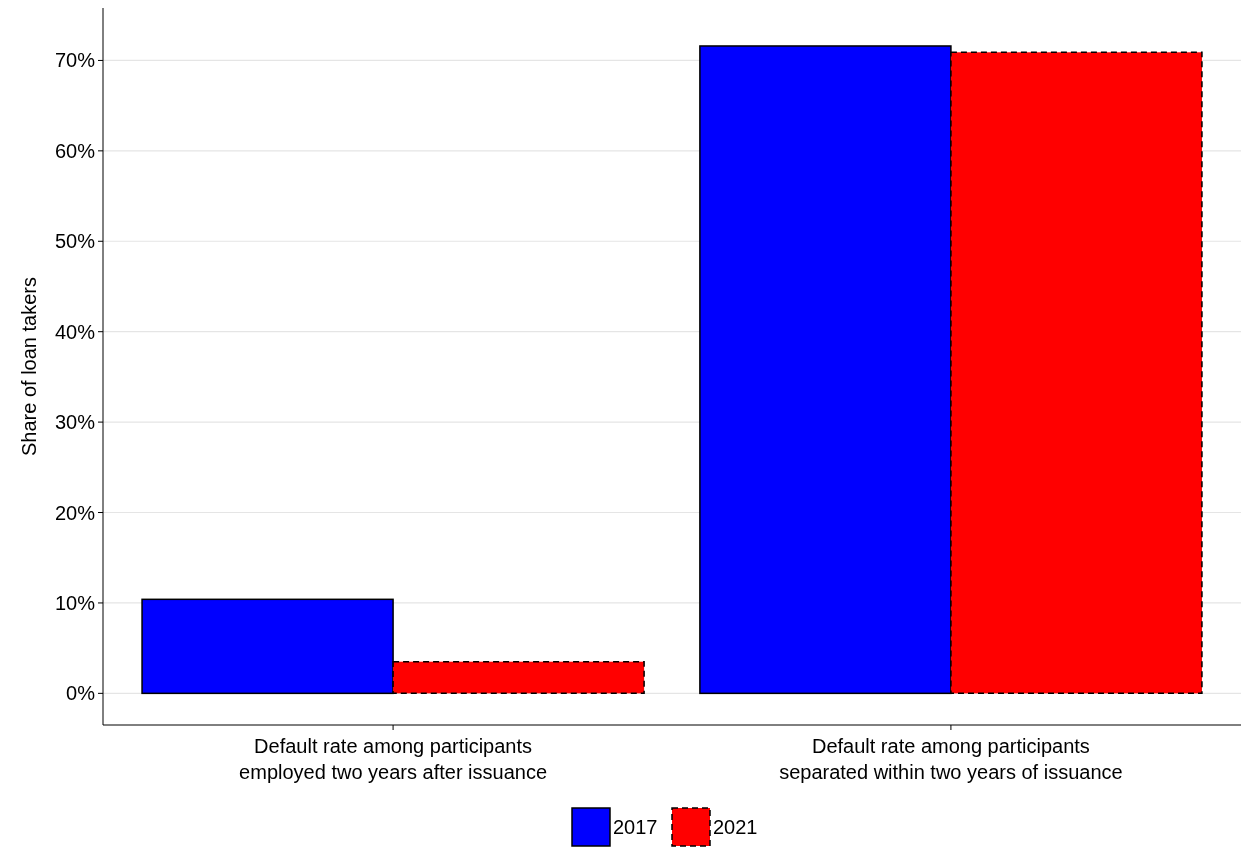 The height and width of the screenshot is (863, 1249). I want to click on x-tick-label: Default rate among participants employed two years after issuance, so click(393, 759).